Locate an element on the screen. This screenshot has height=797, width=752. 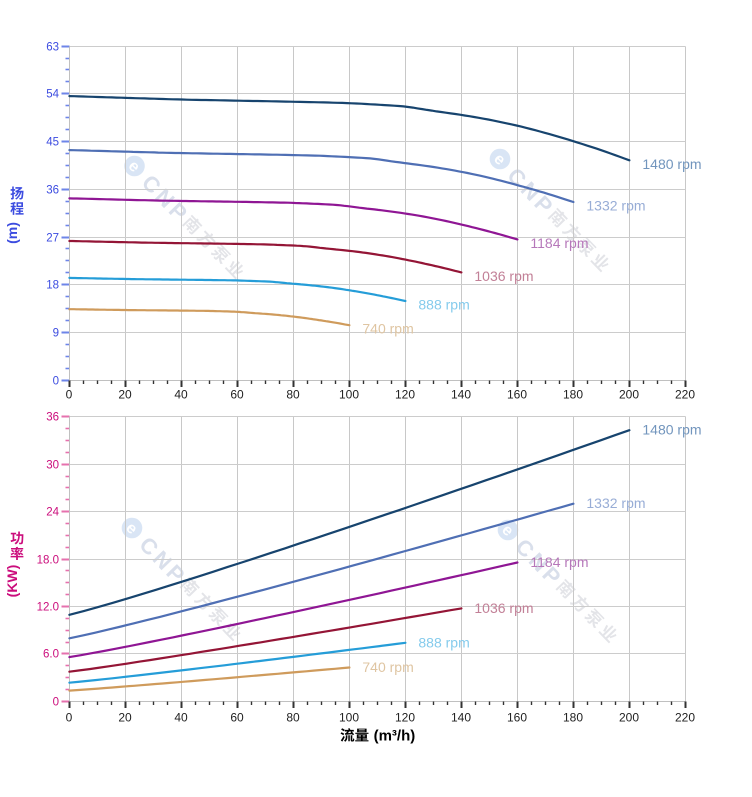
svg-text: 45 is located at coordinates (52, 143).